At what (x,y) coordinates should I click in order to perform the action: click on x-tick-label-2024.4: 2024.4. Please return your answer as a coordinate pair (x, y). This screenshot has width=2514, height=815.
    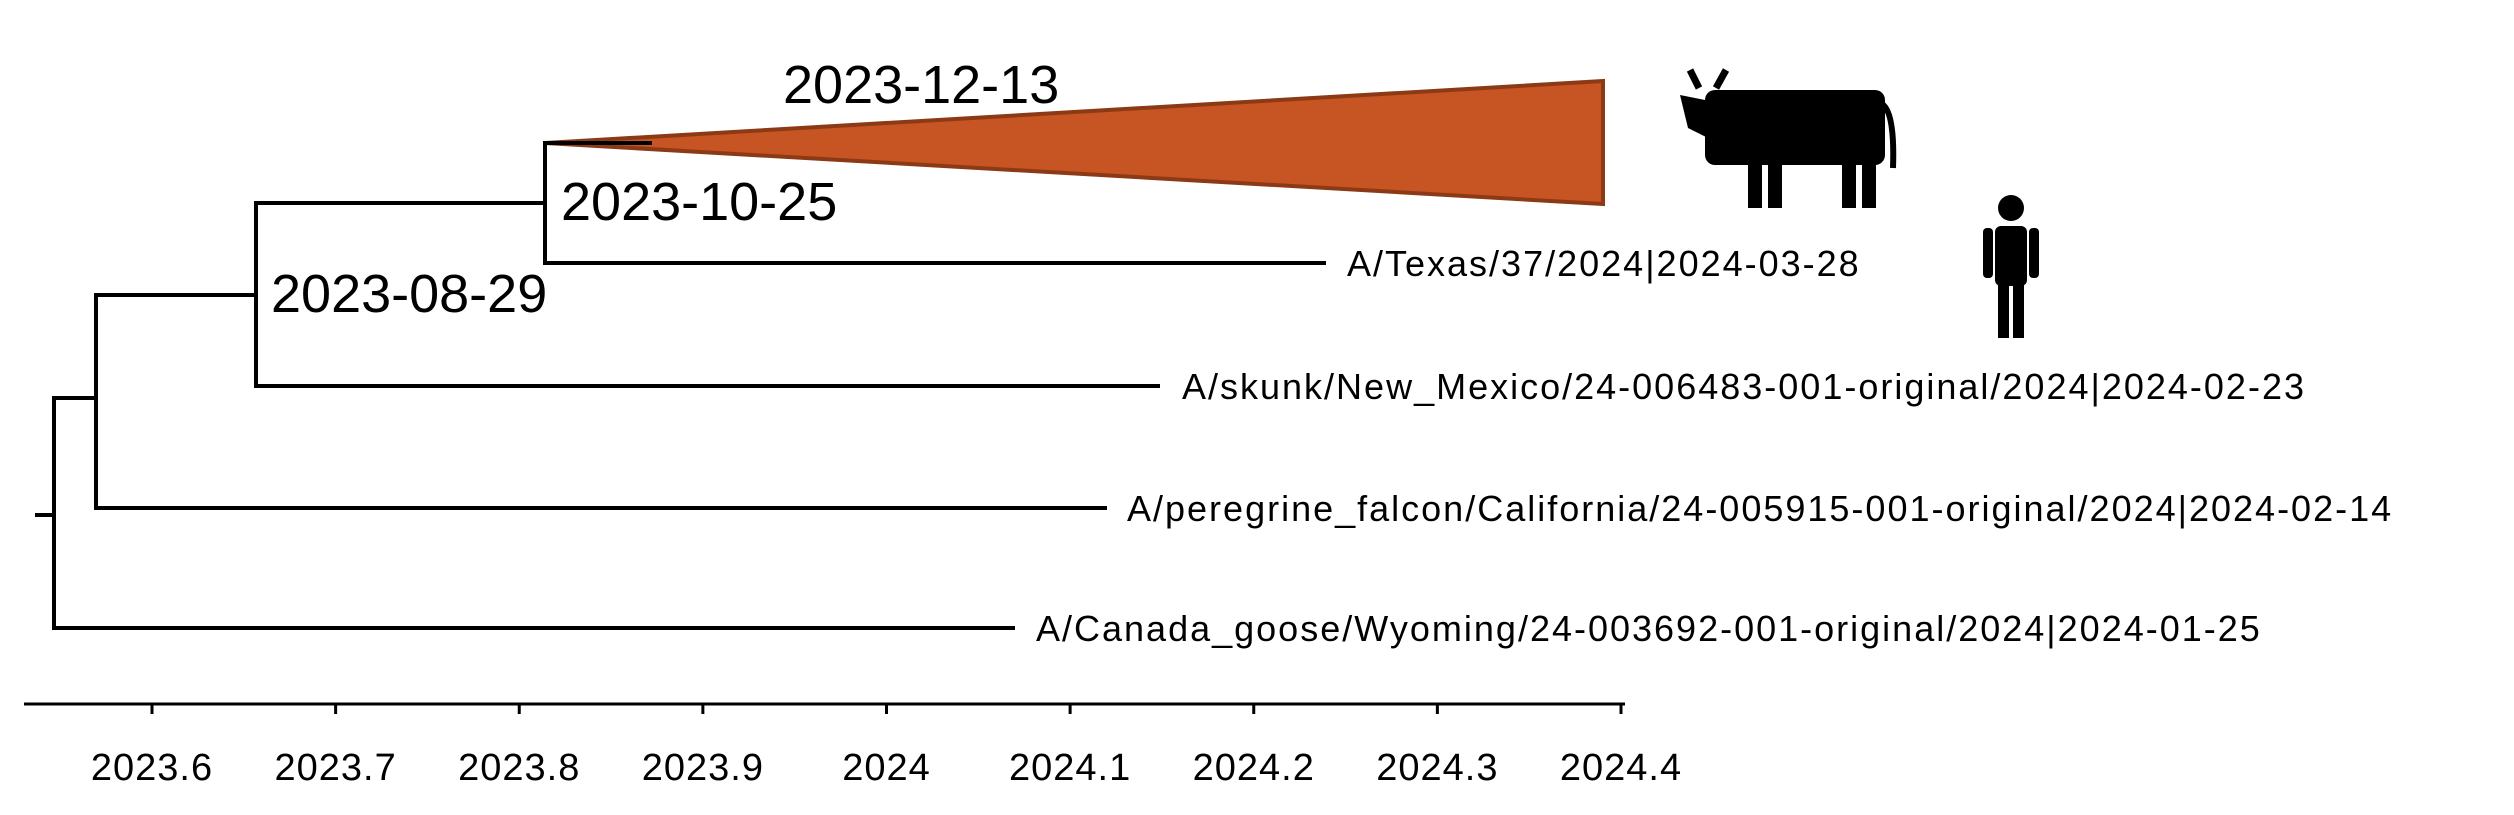
    Looking at the image, I should click on (1621, 768).